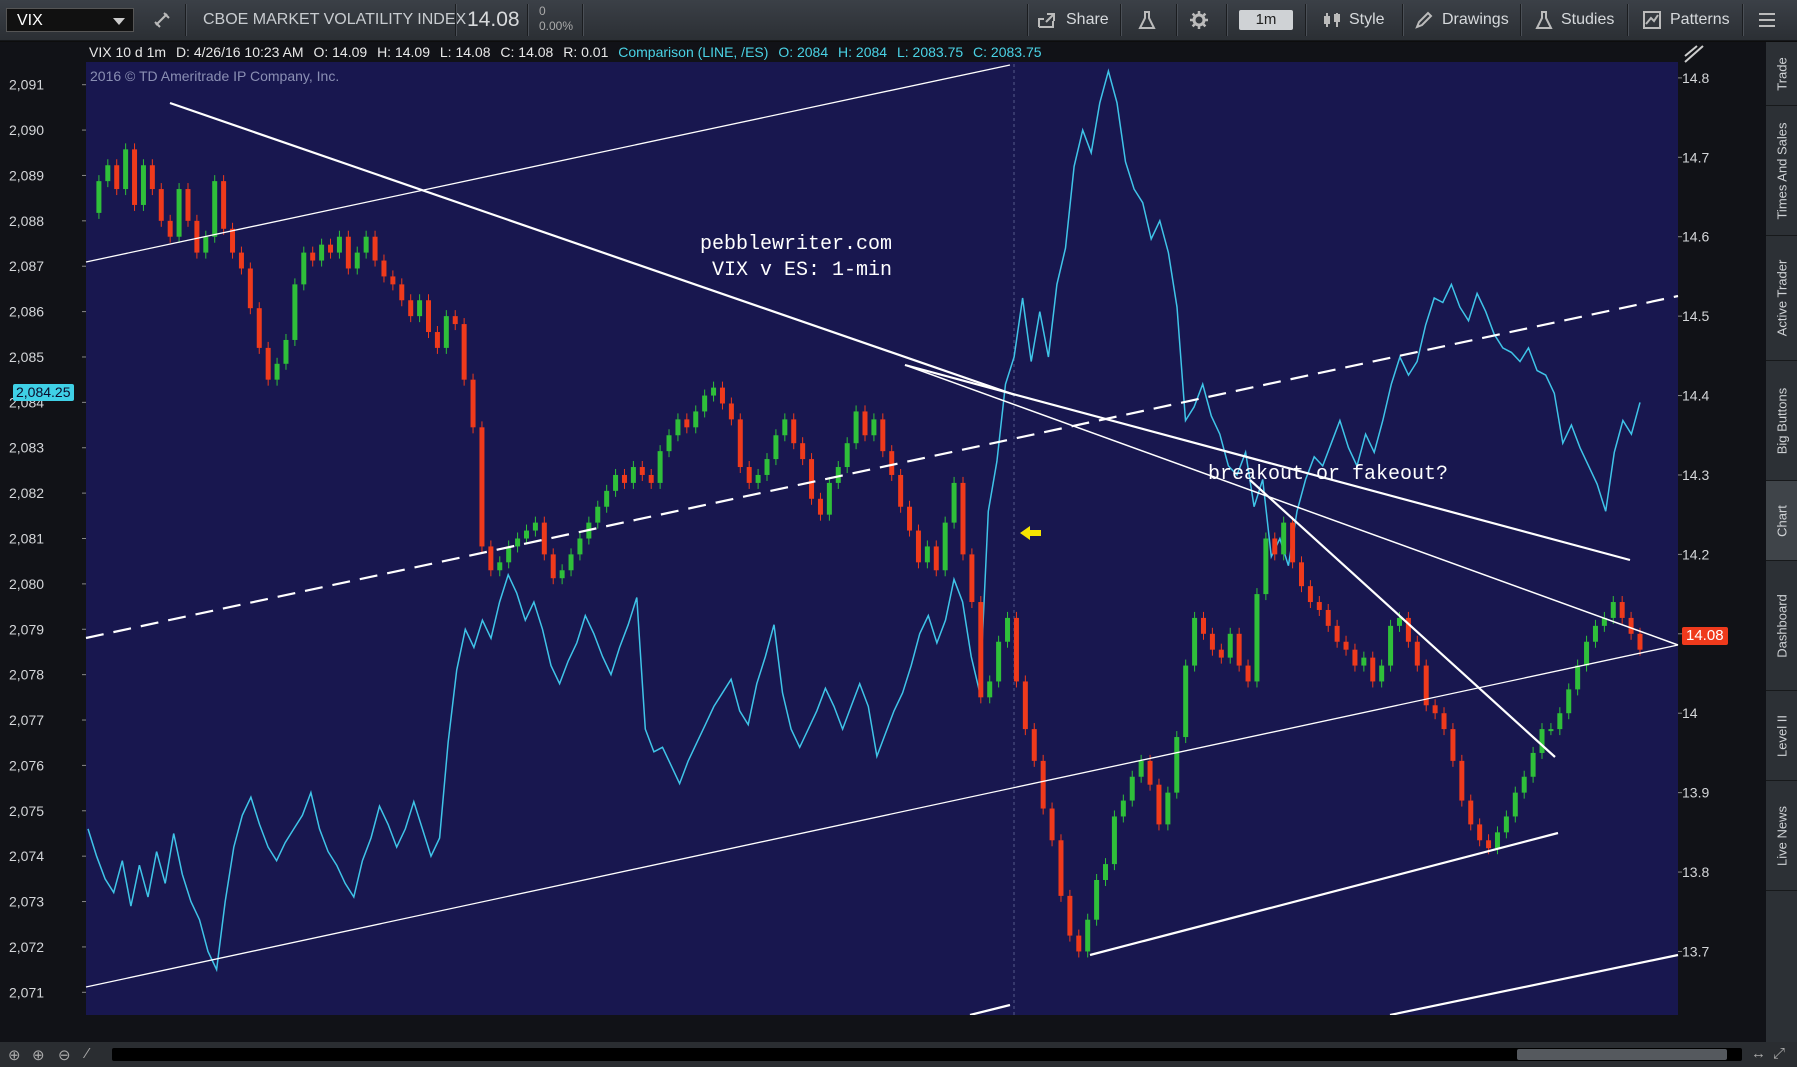 The image size is (1797, 1067). Describe the element at coordinates (26, 266) in the screenshot. I see `left-tick-label: 2,087` at that location.